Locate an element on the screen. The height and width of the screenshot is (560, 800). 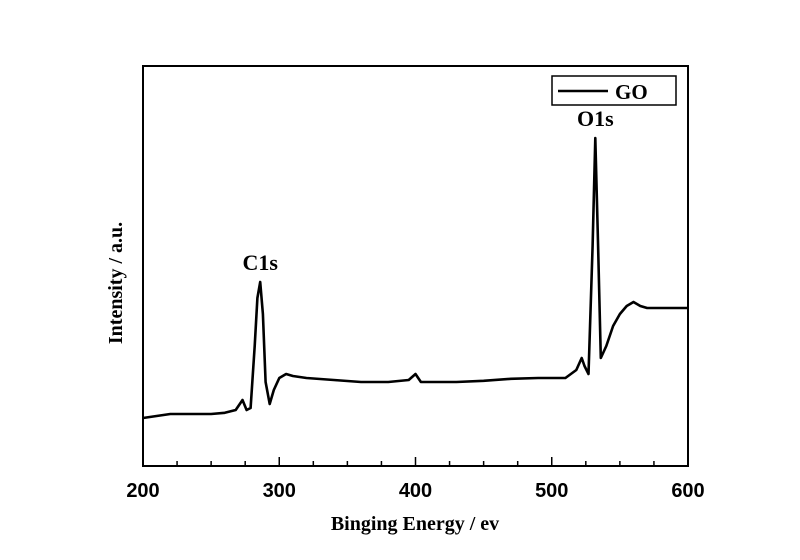
x-tick-label: 500 is located at coordinates (551, 491).